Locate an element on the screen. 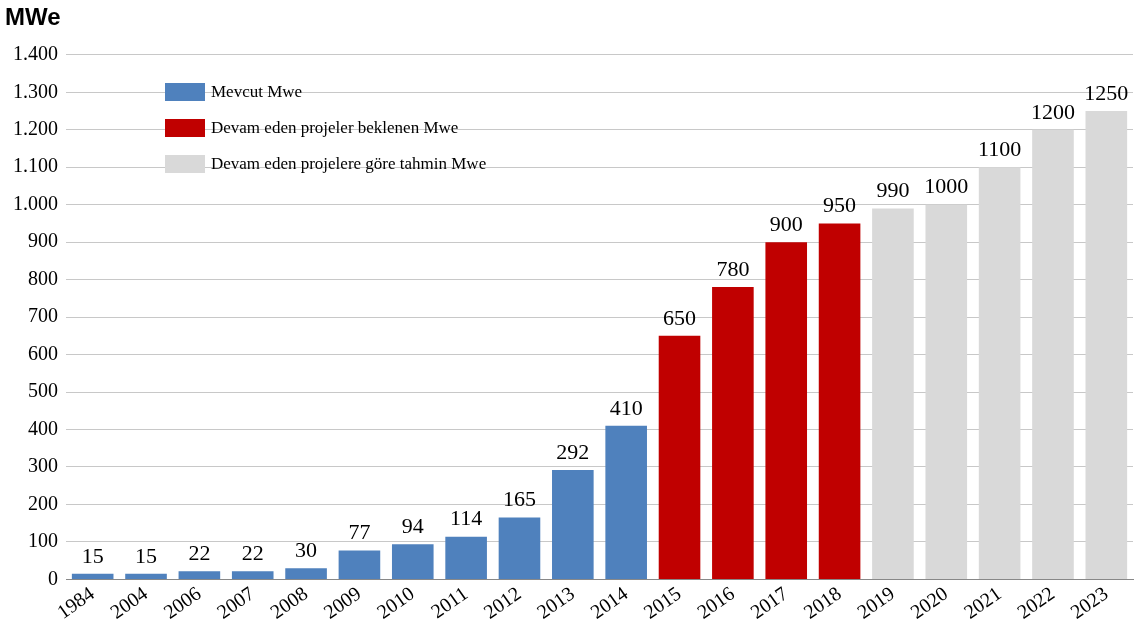 This screenshot has width=1141, height=628. x-tick-label: 2012 is located at coordinates (502, 602).